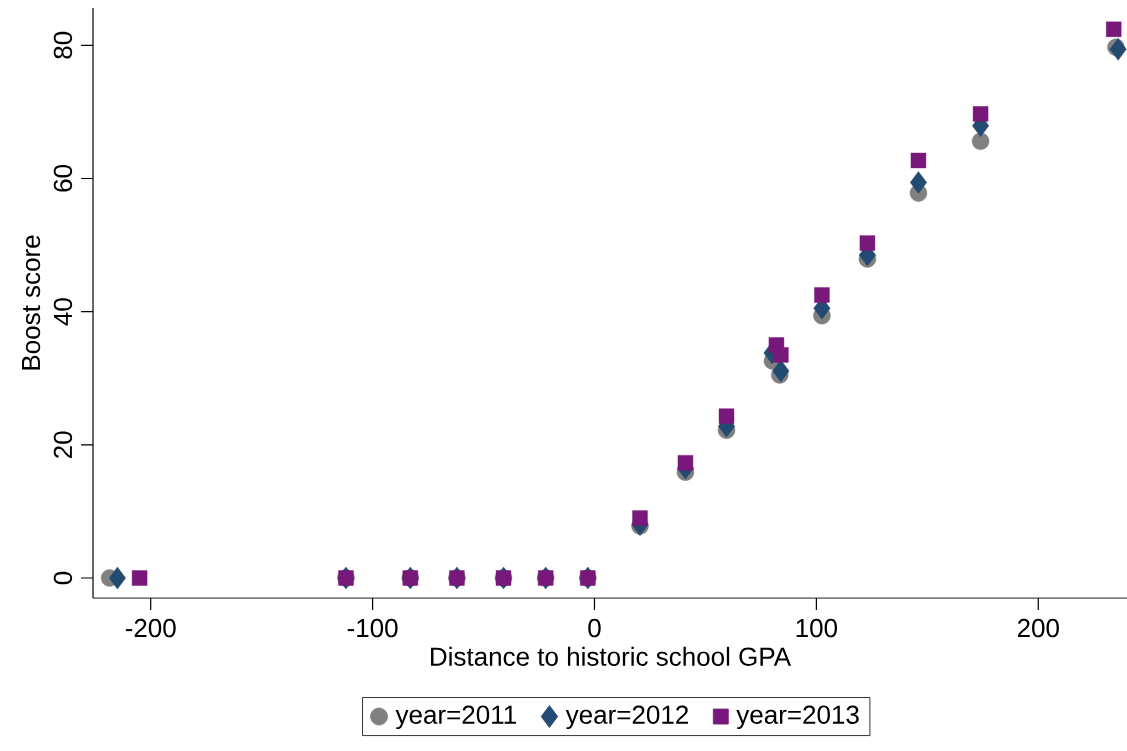 The image size is (1127, 751). Describe the element at coordinates (1038, 628) in the screenshot. I see `x-tick-label: 200` at that location.